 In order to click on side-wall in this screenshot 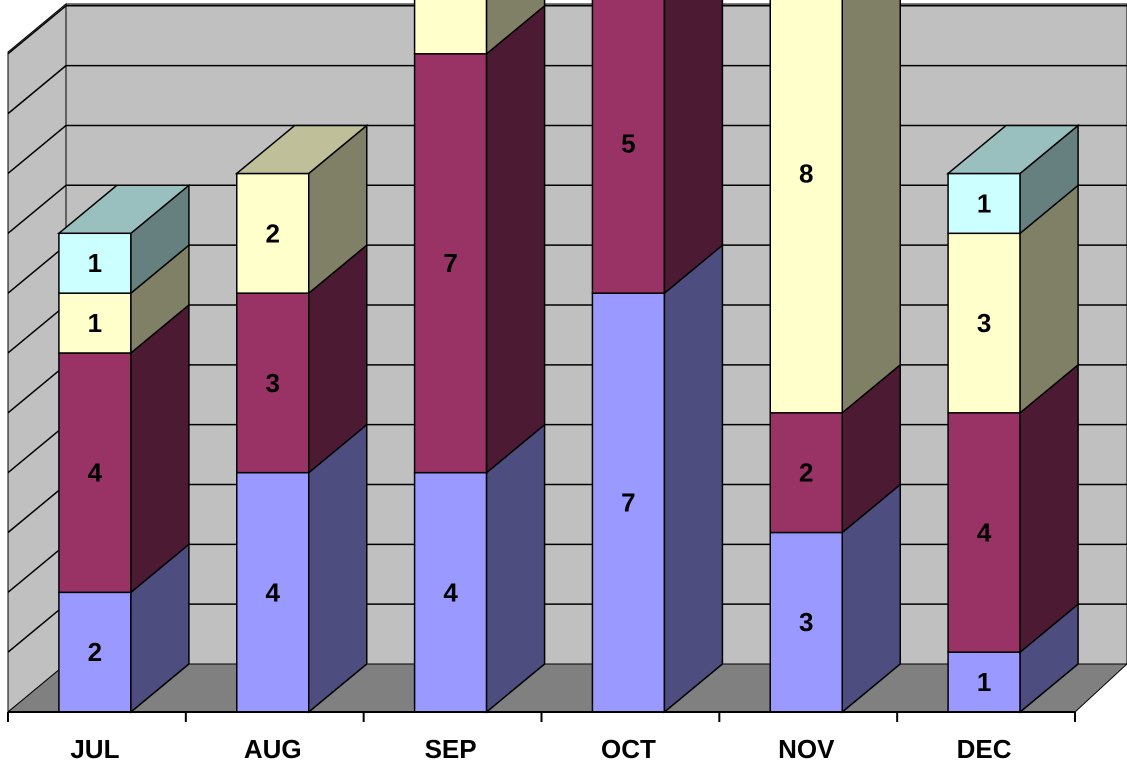, I will do `click(37, 358)`.